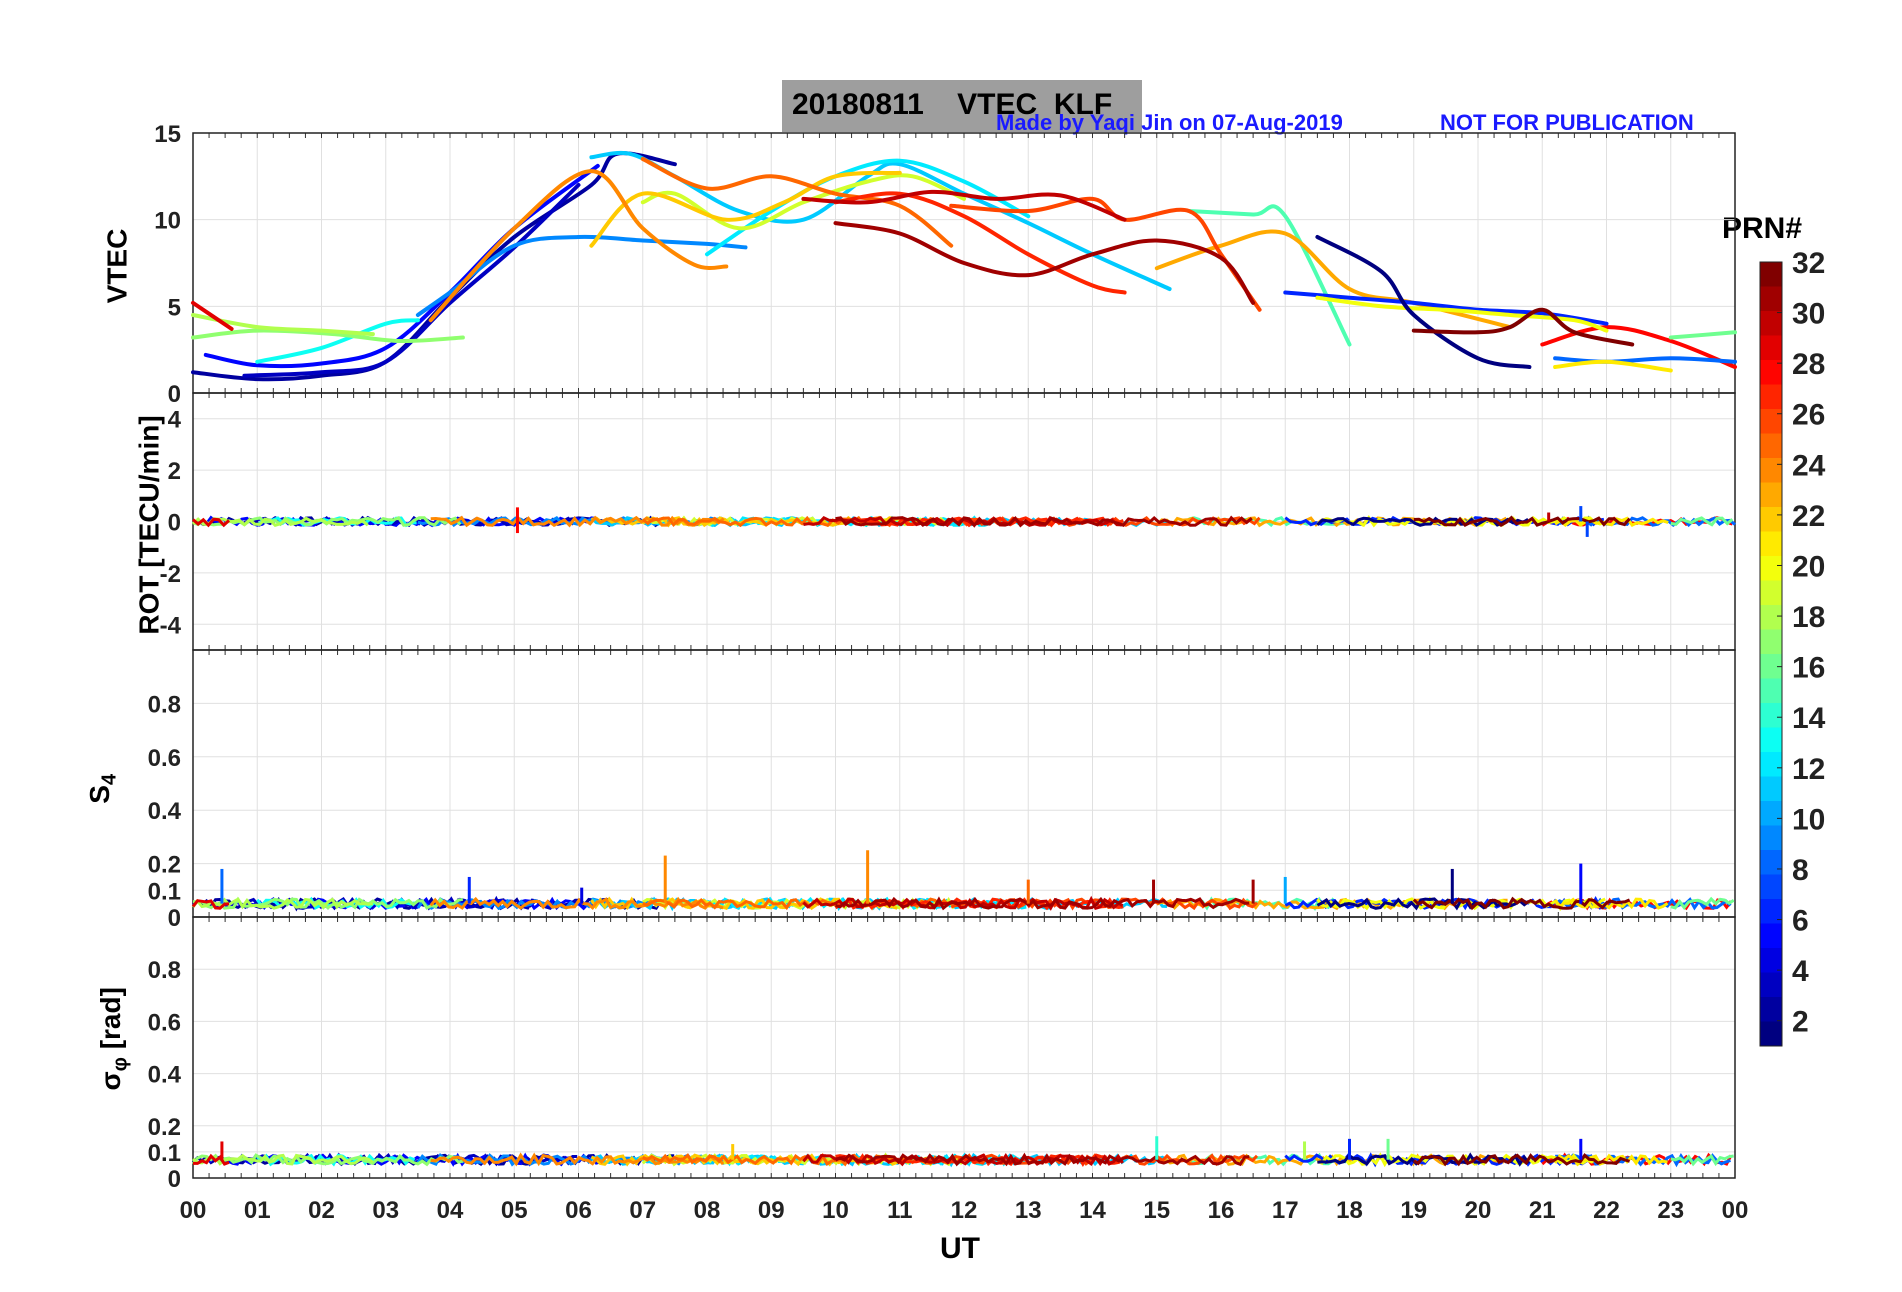 This screenshot has width=1902, height=1292. What do you see at coordinates (1808, 263) in the screenshot?
I see `colorbar-tick-label: 32` at bounding box center [1808, 263].